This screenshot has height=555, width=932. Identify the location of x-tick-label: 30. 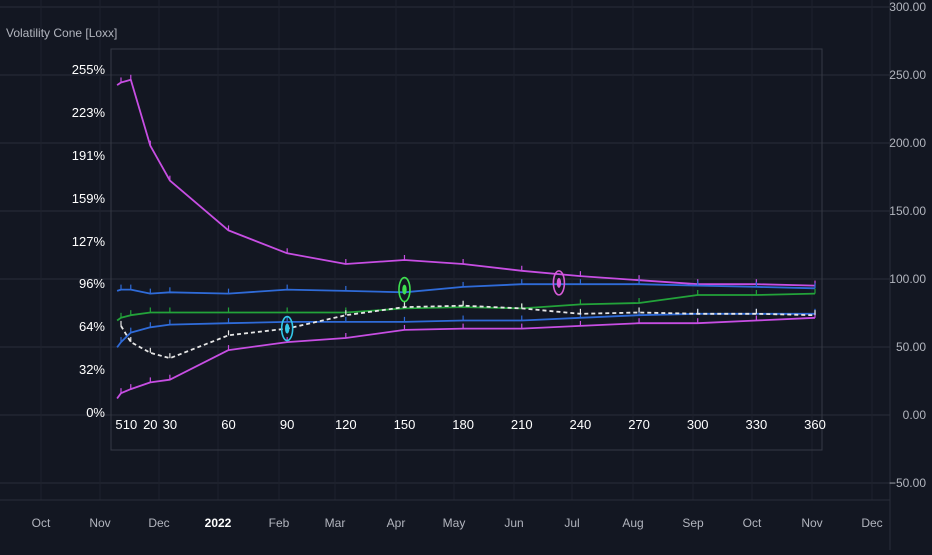
(170, 424).